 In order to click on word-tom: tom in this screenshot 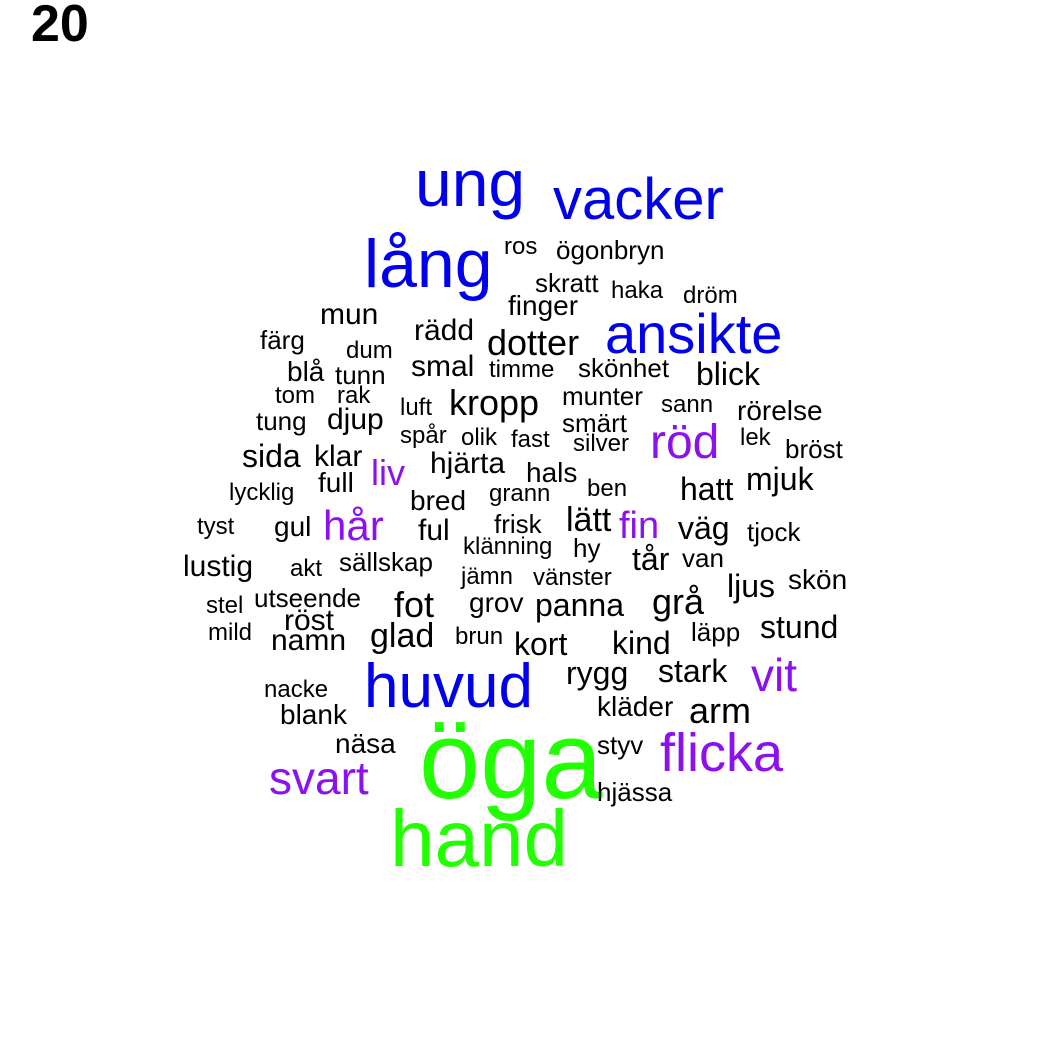, I will do `click(295, 395)`.